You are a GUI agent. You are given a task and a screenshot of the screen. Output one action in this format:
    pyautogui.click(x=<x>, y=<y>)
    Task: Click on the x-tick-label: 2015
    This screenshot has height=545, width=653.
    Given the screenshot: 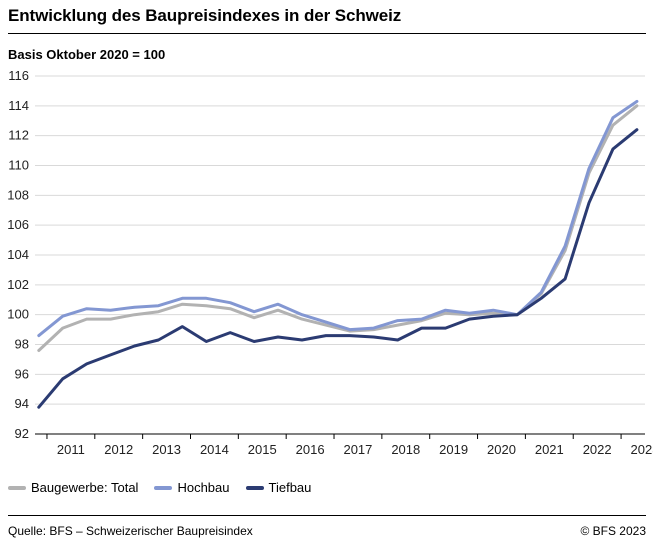 What is the action you would take?
    pyautogui.click(x=262, y=449)
    